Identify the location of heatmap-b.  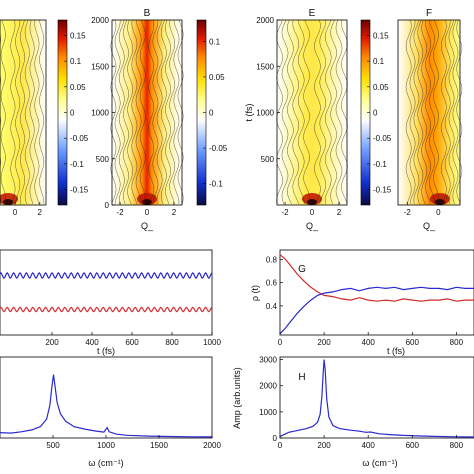
(147, 112).